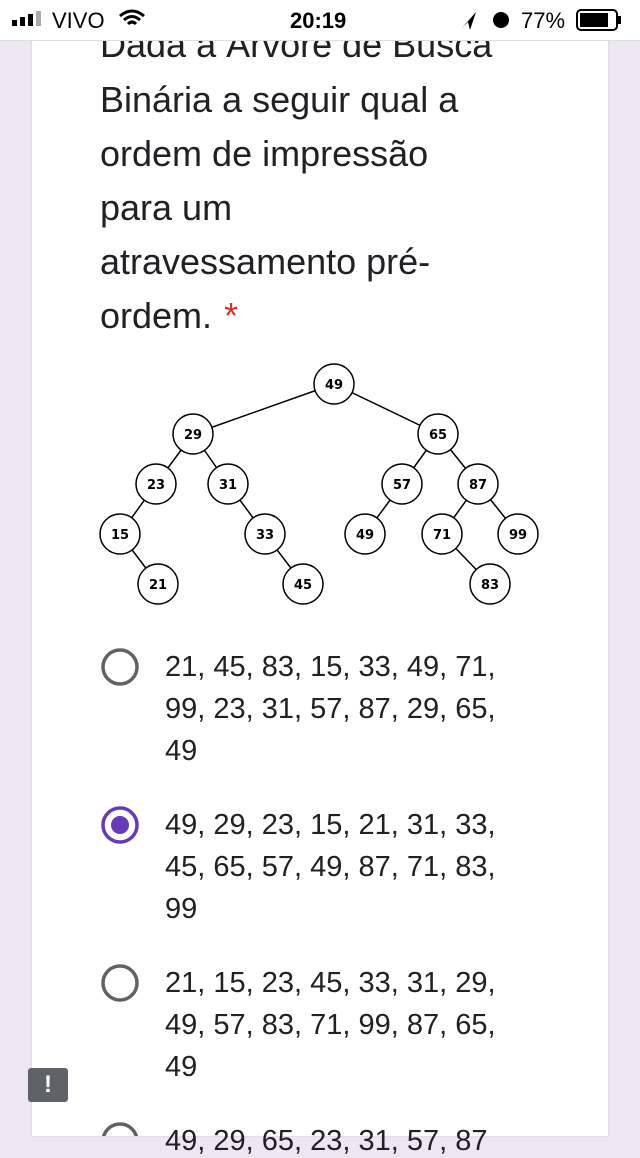  What do you see at coordinates (231, 315) in the screenshot?
I see `required-mark: *` at bounding box center [231, 315].